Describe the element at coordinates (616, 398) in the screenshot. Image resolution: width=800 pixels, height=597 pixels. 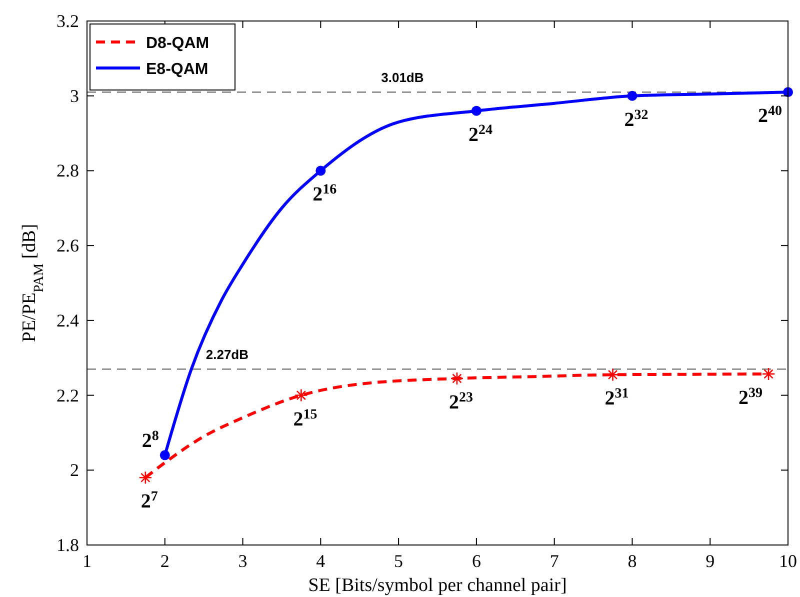
I see `annotation: 2$^{31}$` at that location.